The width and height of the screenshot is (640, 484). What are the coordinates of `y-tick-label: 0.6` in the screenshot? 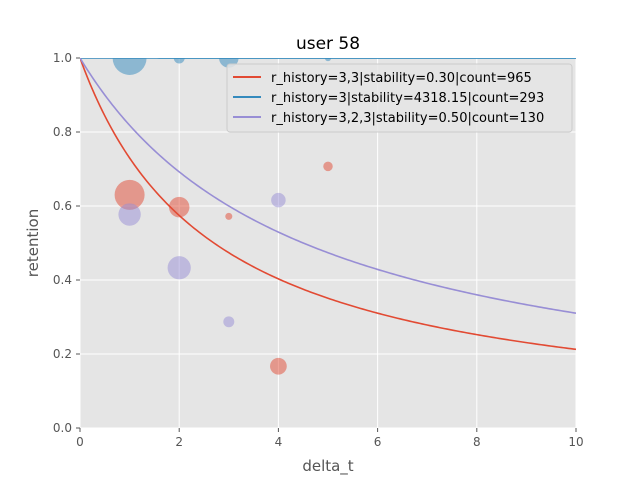 It's located at (62, 206).